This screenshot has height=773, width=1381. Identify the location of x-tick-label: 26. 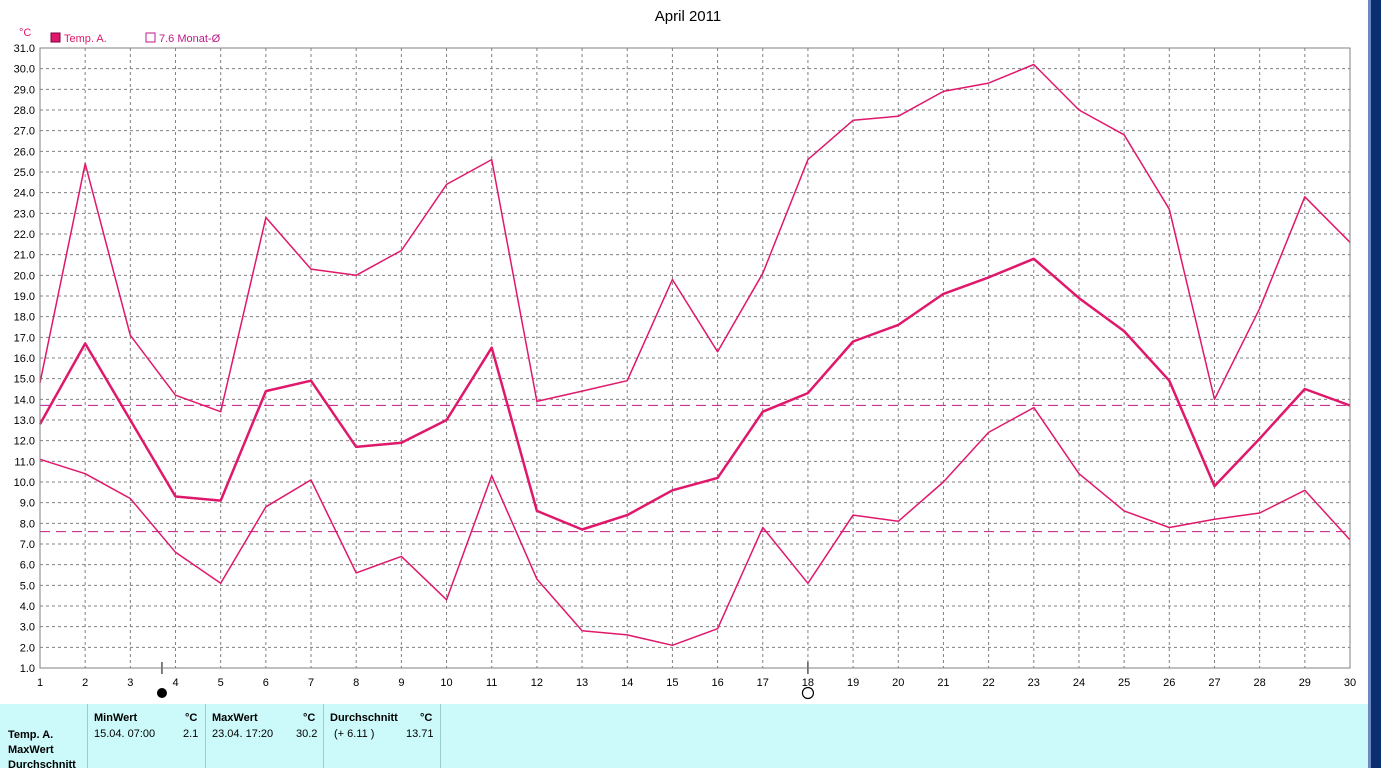
(1169, 683).